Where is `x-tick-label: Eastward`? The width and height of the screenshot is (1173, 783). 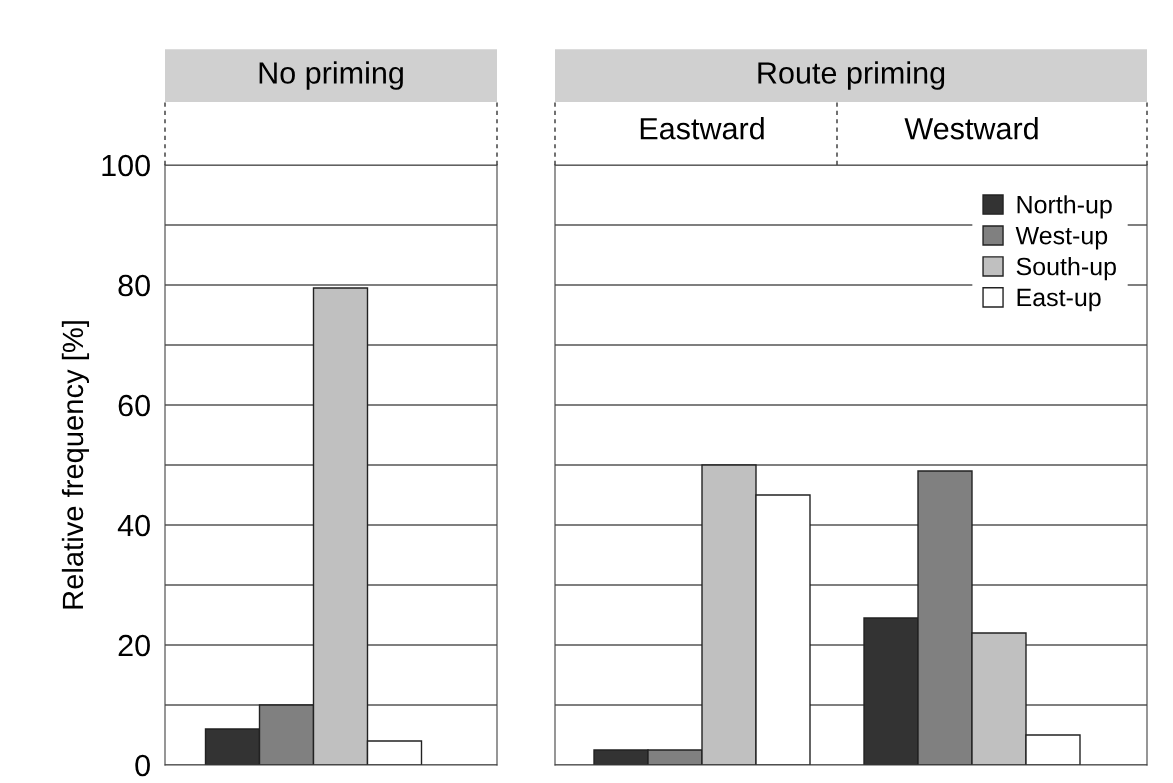
x-tick-label: Eastward is located at coordinates (702, 128).